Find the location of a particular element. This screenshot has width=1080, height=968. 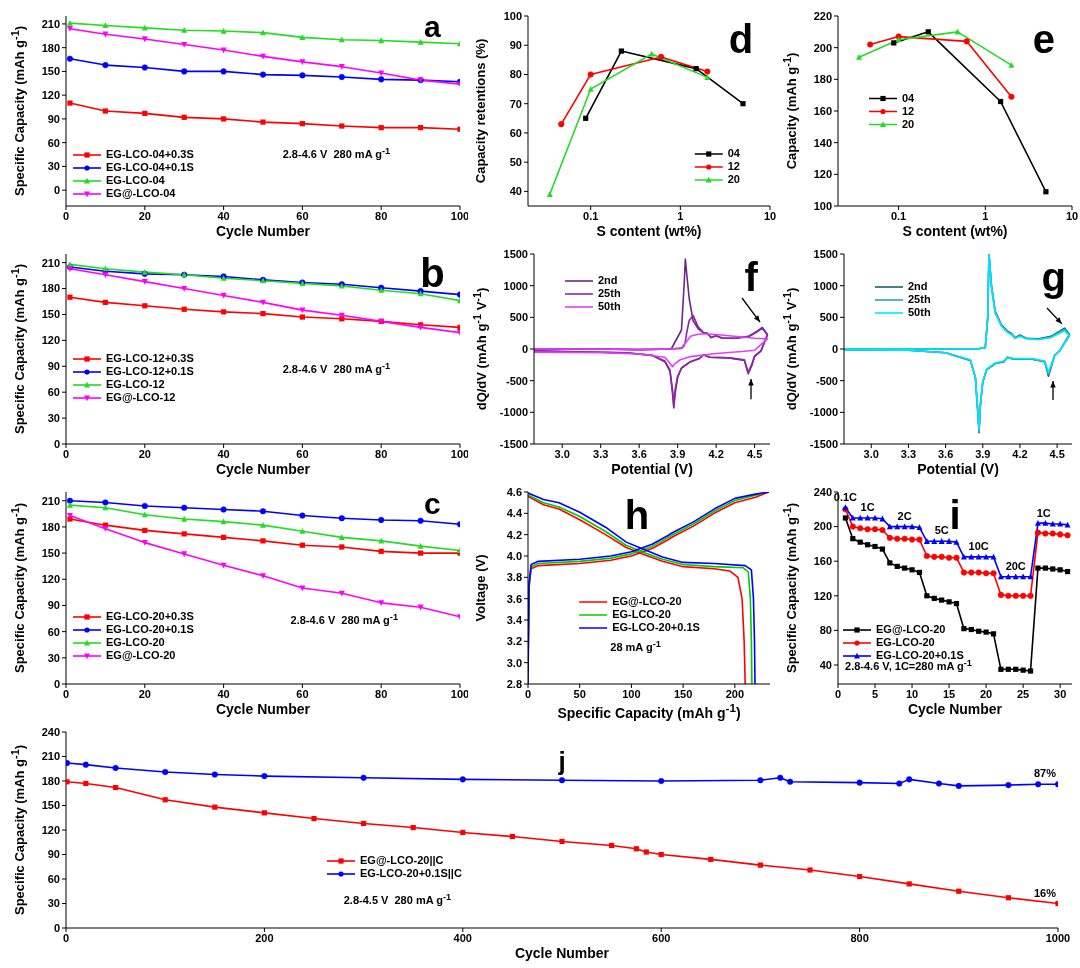

y-tick-label: 50 is located at coordinates (515, 162).